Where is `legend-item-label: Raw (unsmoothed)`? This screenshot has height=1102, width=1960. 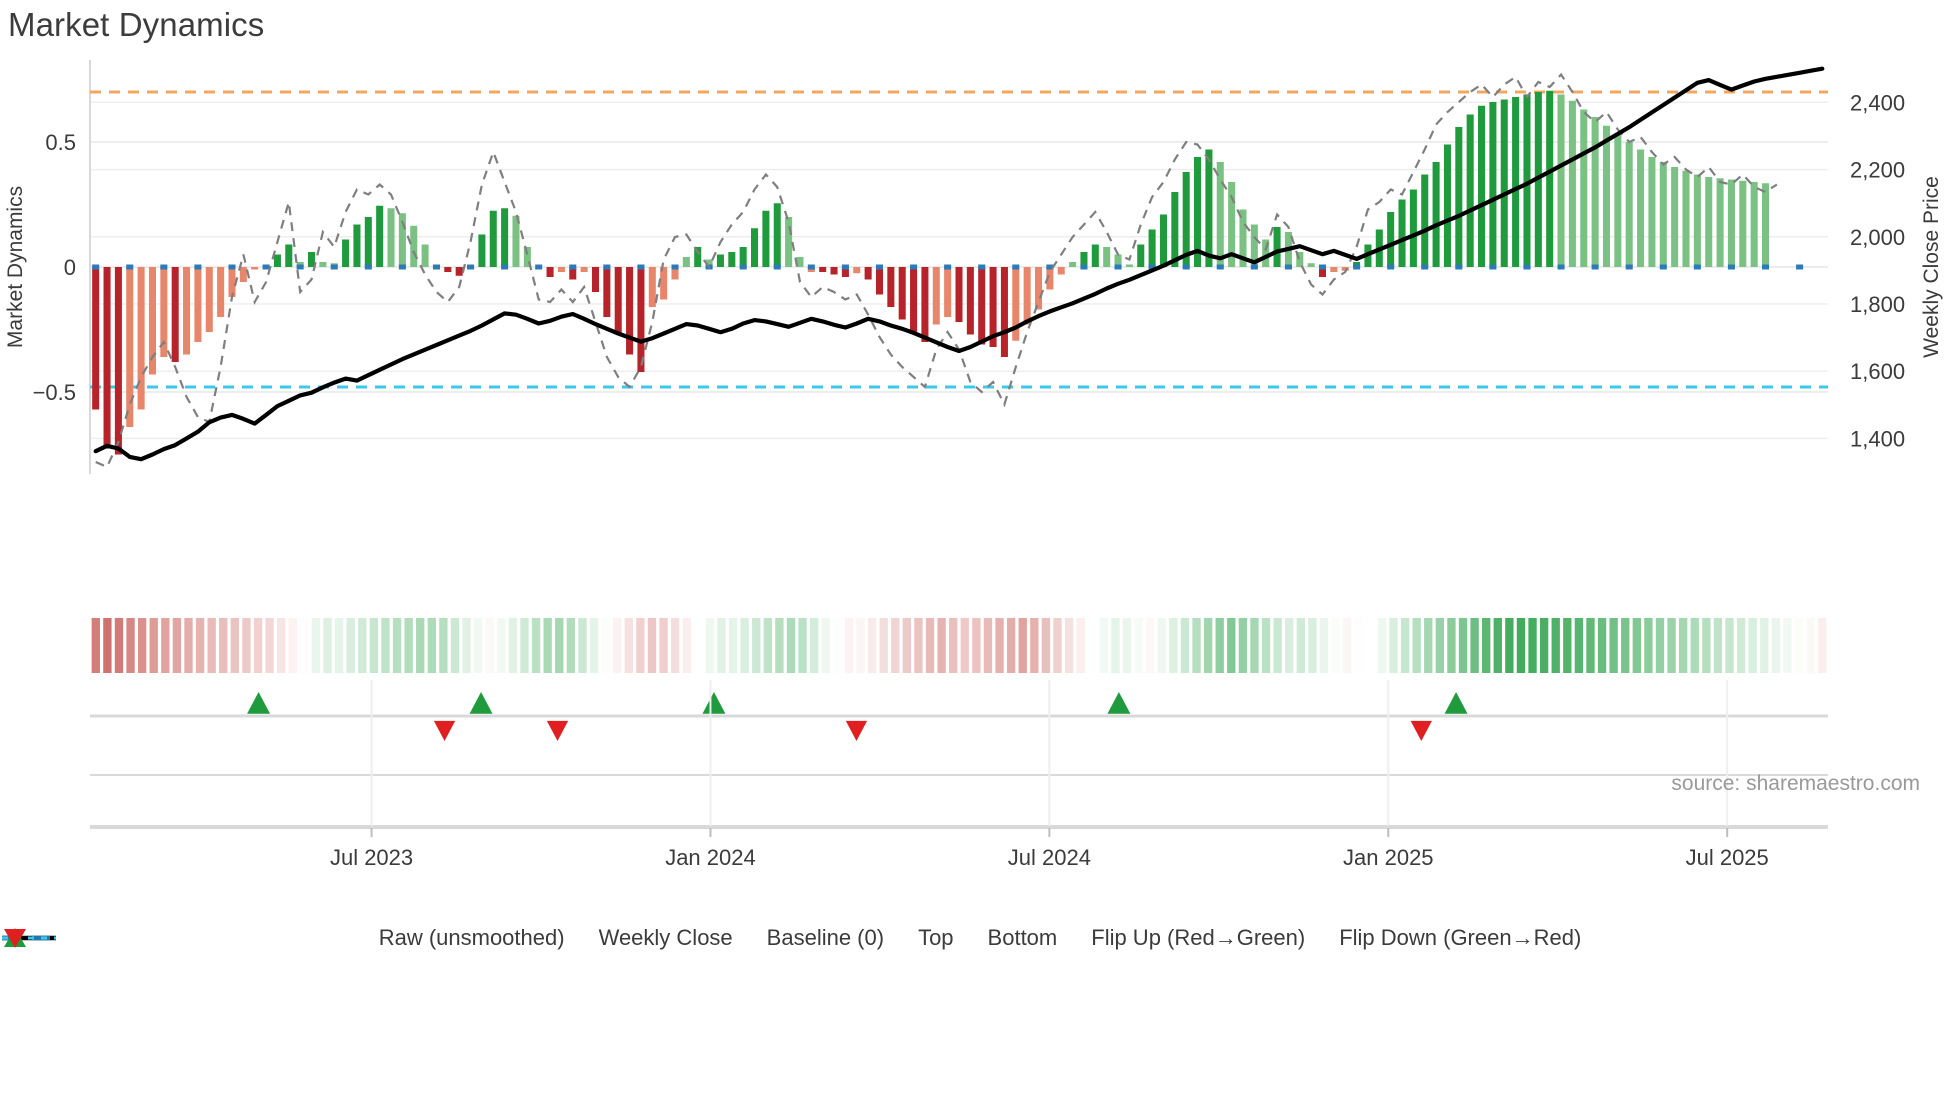 legend-item-label: Raw (unsmoothed) is located at coordinates (471, 937).